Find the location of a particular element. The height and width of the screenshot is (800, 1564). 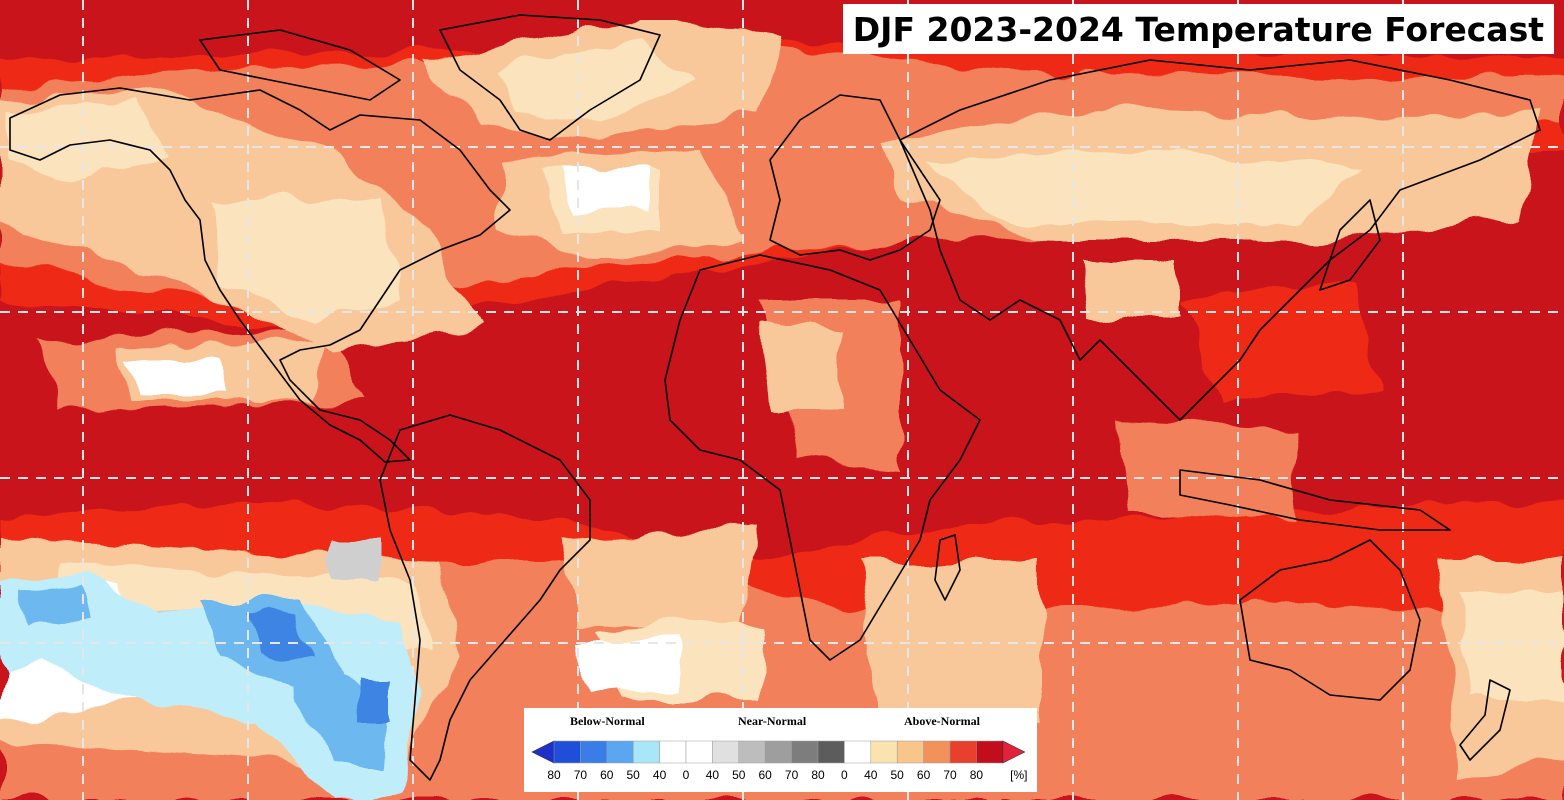

shade-below60 is located at coordinates (55, 605).